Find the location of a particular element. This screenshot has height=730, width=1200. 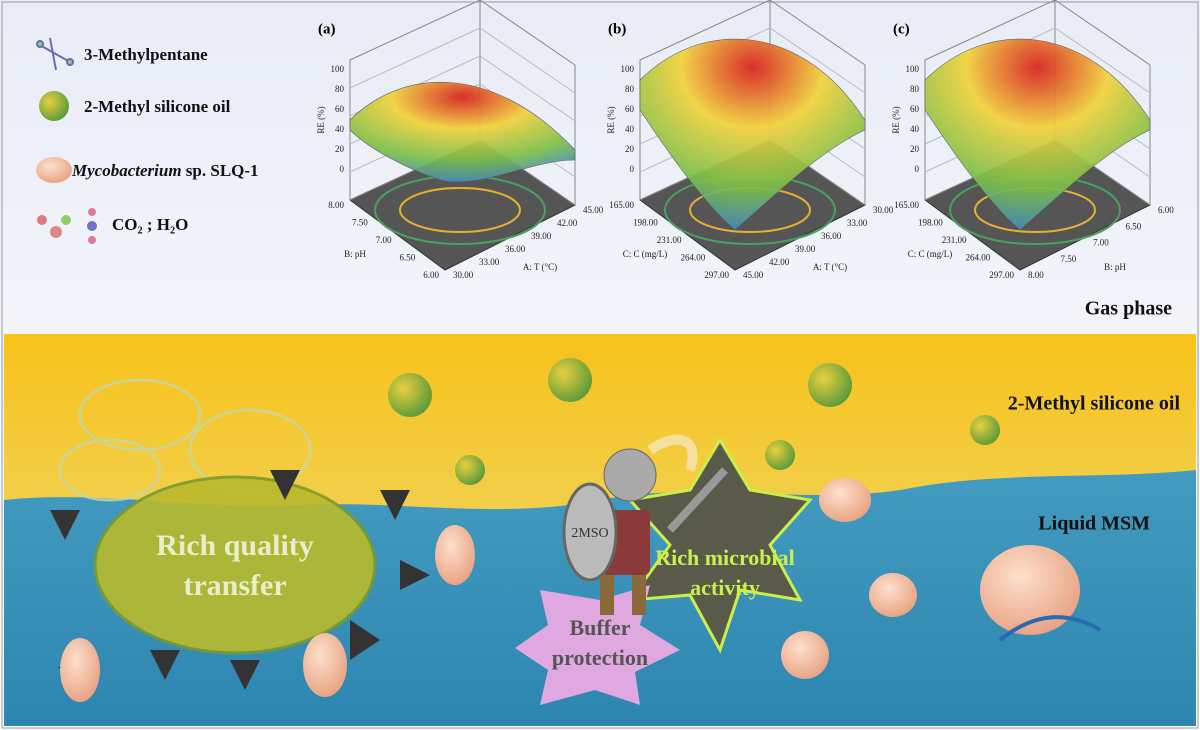

left-tick-label: 264.00 is located at coordinates (978, 258).